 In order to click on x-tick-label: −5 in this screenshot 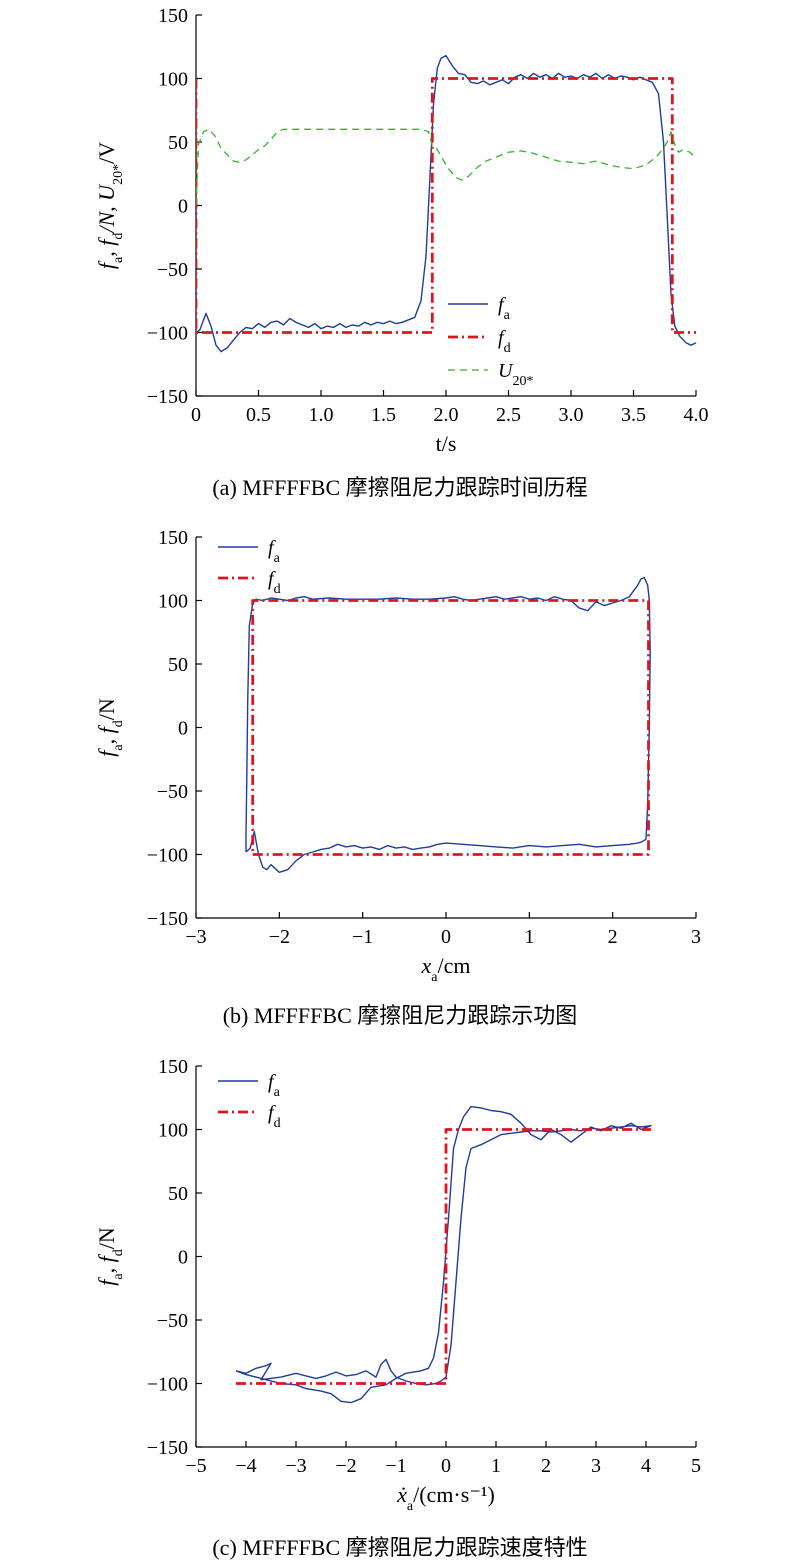, I will do `click(195, 1466)`.